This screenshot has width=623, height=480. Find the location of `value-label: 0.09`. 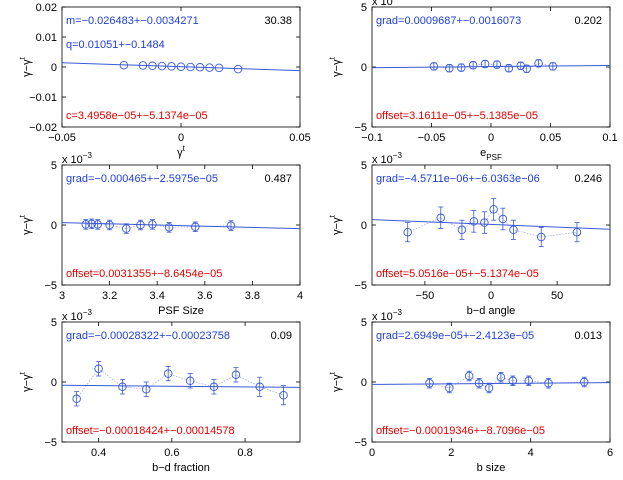

value-label: 0.09 is located at coordinates (281, 336).